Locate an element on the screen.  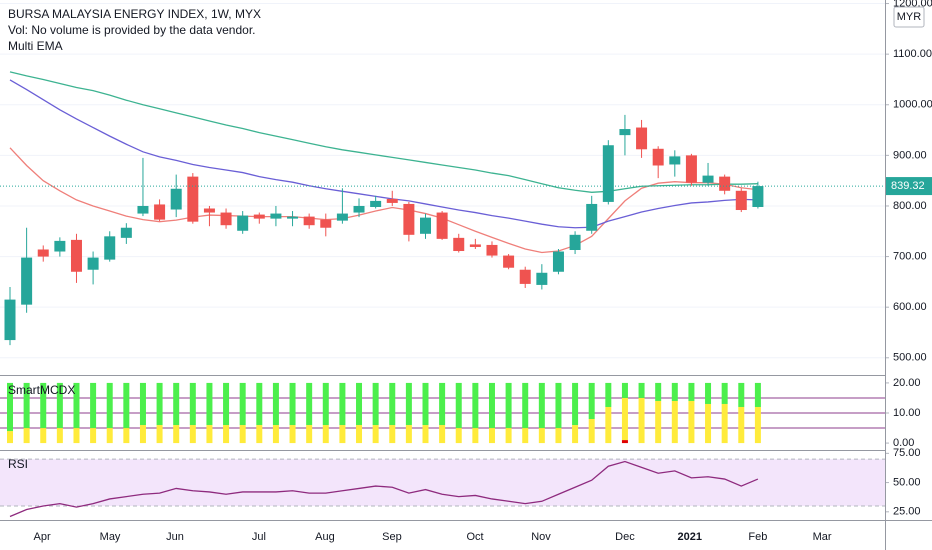
y-tick-label: 10.00 is located at coordinates (907, 413).